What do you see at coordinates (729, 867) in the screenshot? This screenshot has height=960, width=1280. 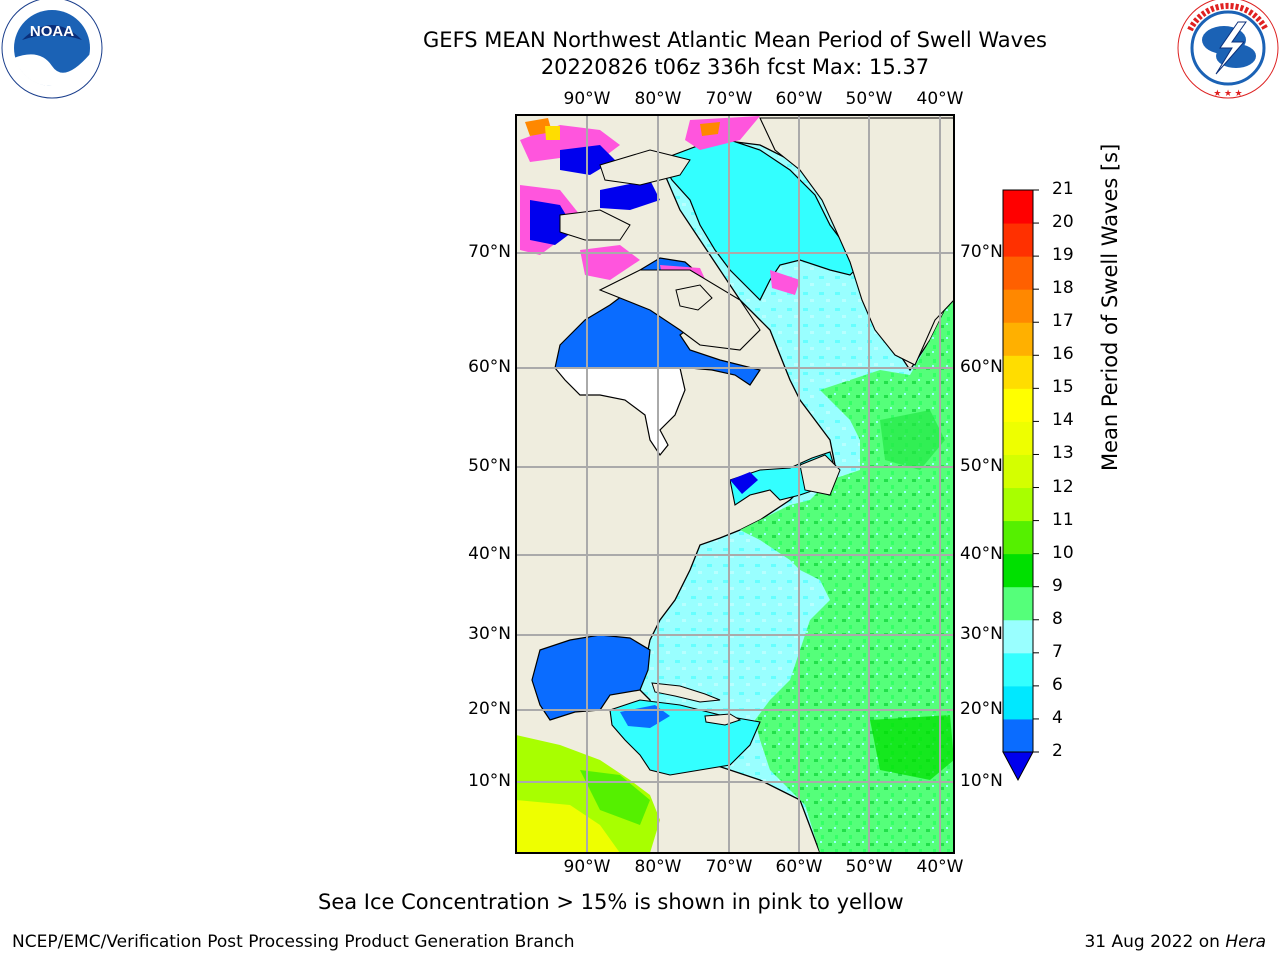 I see `lon-label-bottom-70w: 70°W` at bounding box center [729, 867].